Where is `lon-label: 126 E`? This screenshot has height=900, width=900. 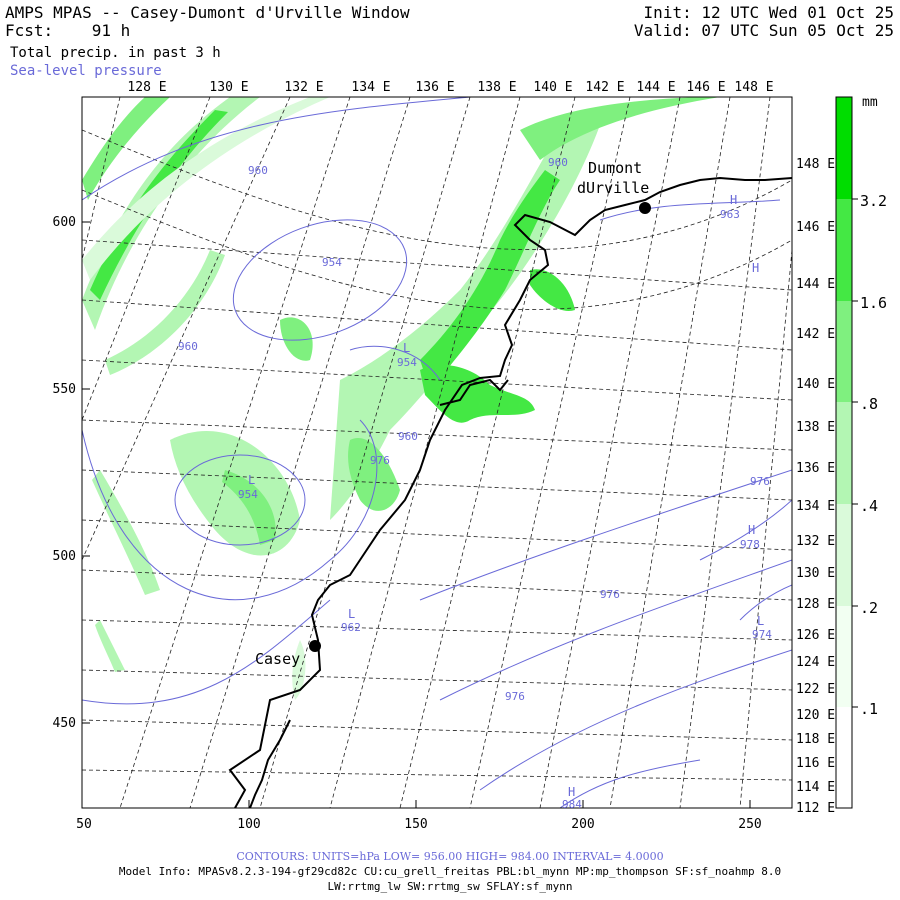
lon-label: 126 E is located at coordinates (815, 635).